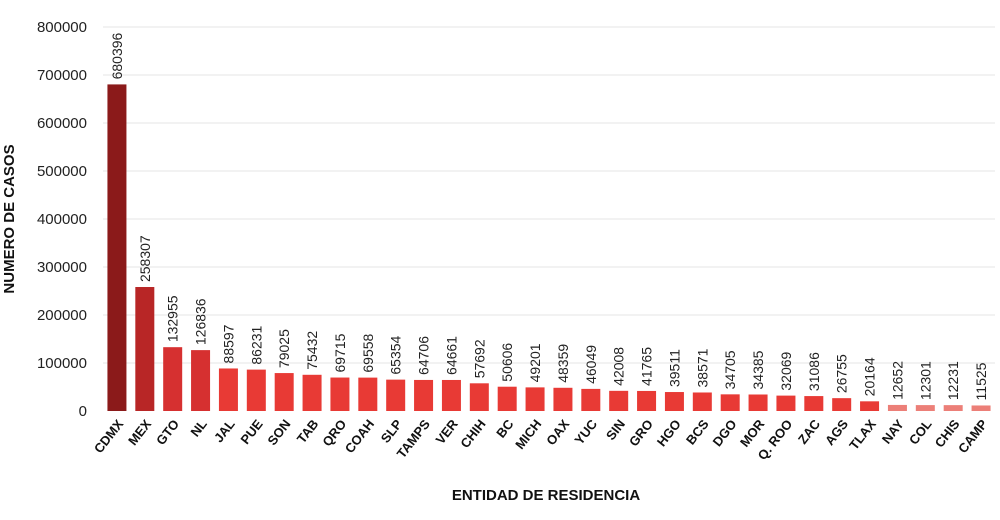  Describe the element at coordinates (224, 431) in the screenshot. I see `x-tick-label: JAL` at that location.